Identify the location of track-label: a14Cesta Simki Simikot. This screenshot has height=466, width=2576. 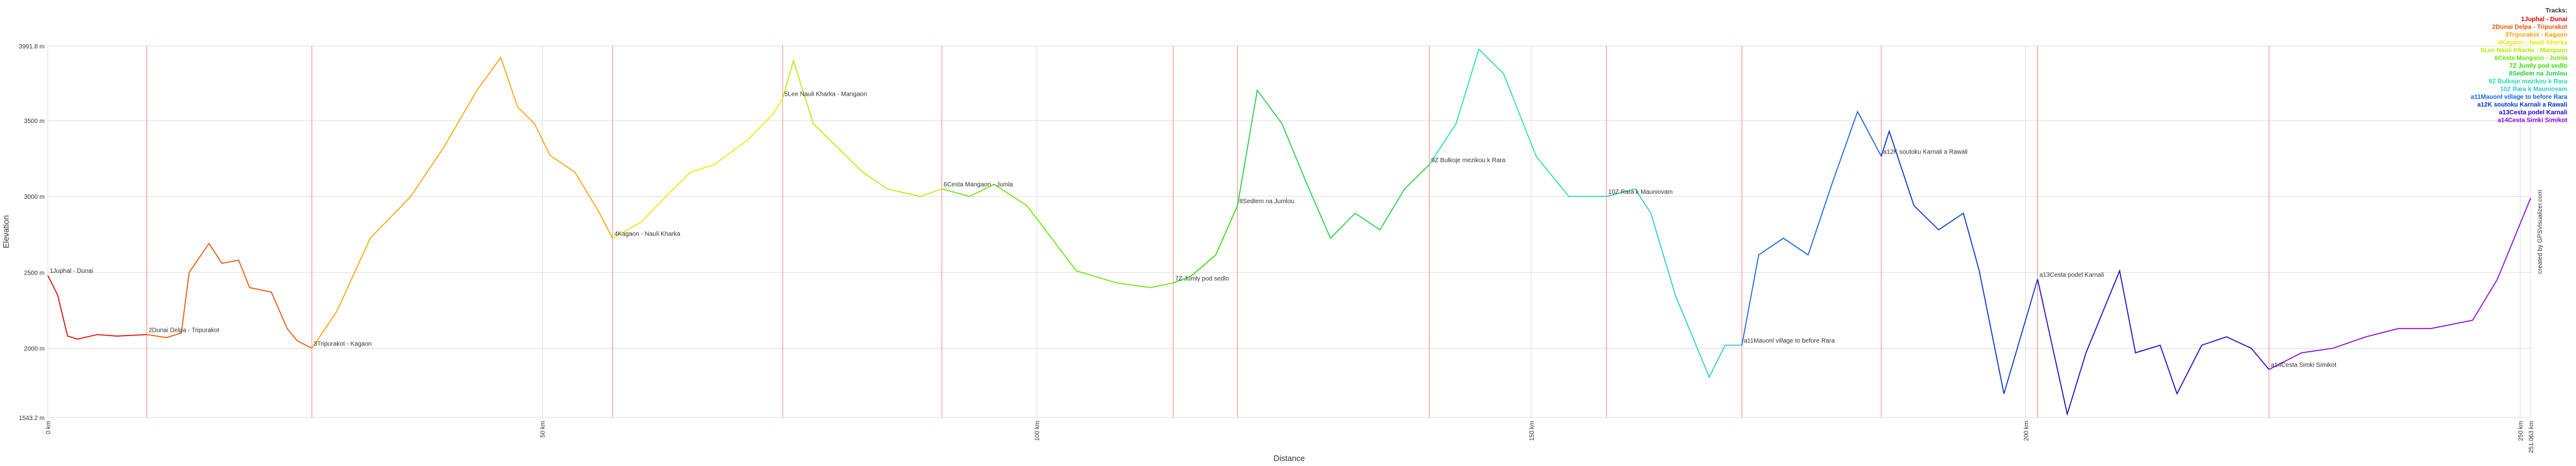
(2303, 365).